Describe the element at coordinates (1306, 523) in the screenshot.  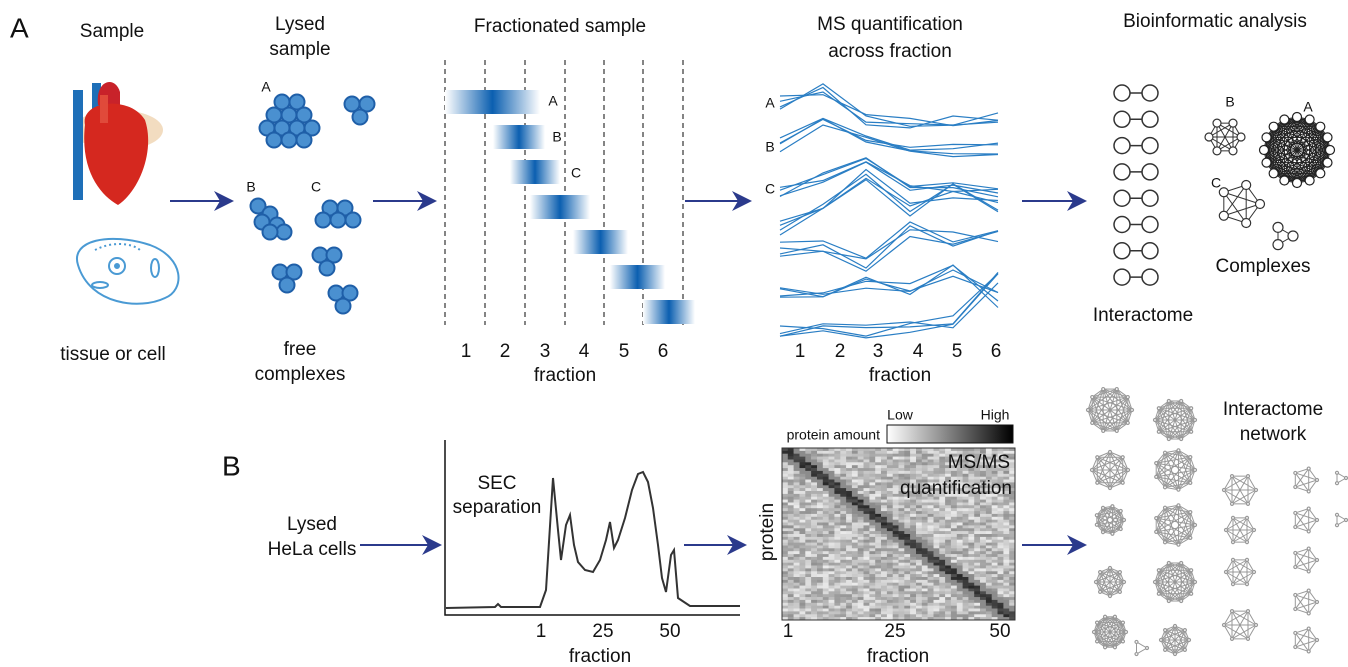
I see `edge` at that location.